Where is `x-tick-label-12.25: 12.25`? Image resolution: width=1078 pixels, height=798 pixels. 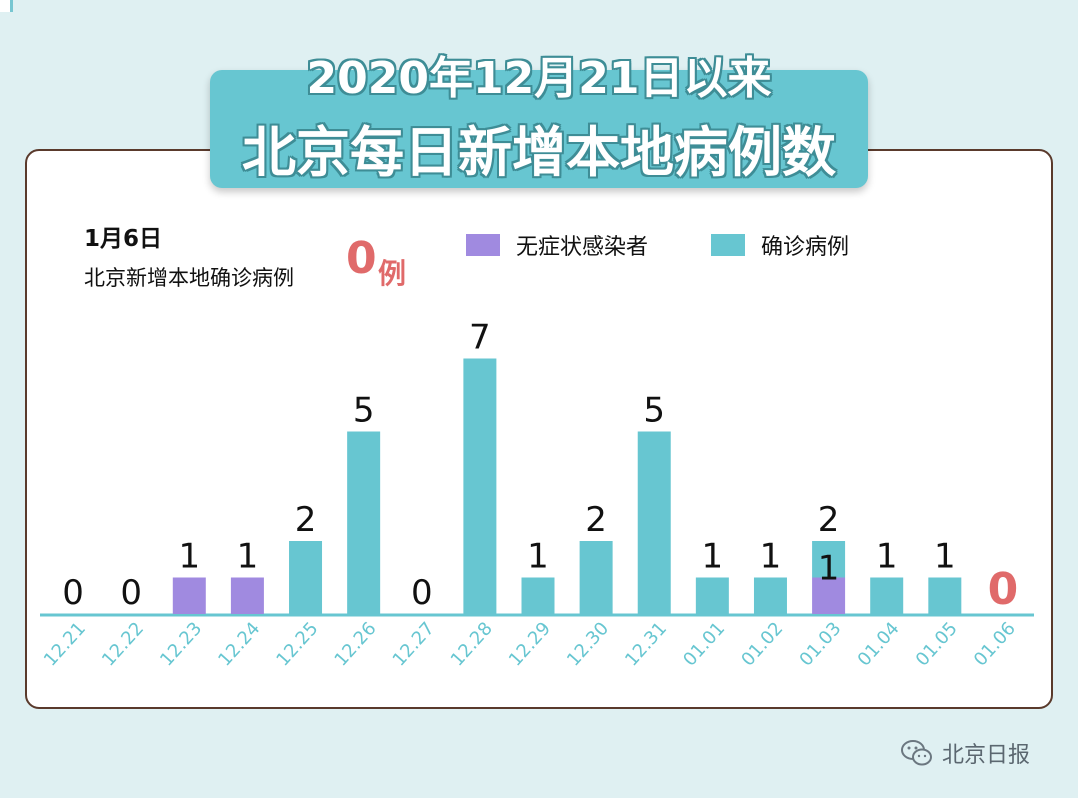 x-tick-label-12.25: 12.25 is located at coordinates (297, 644).